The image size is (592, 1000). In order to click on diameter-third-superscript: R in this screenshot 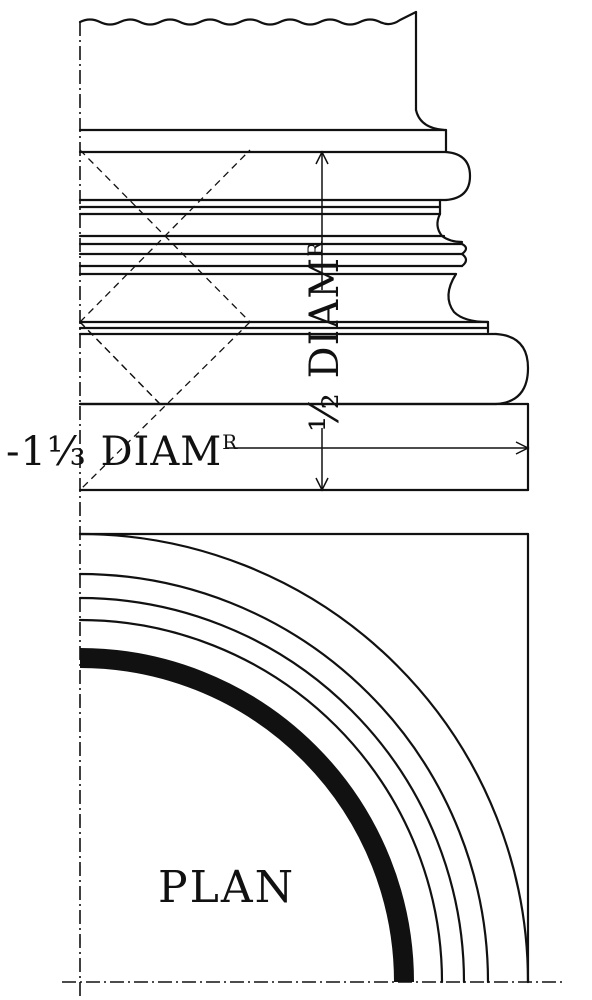, I will do `click(230, 442)`.